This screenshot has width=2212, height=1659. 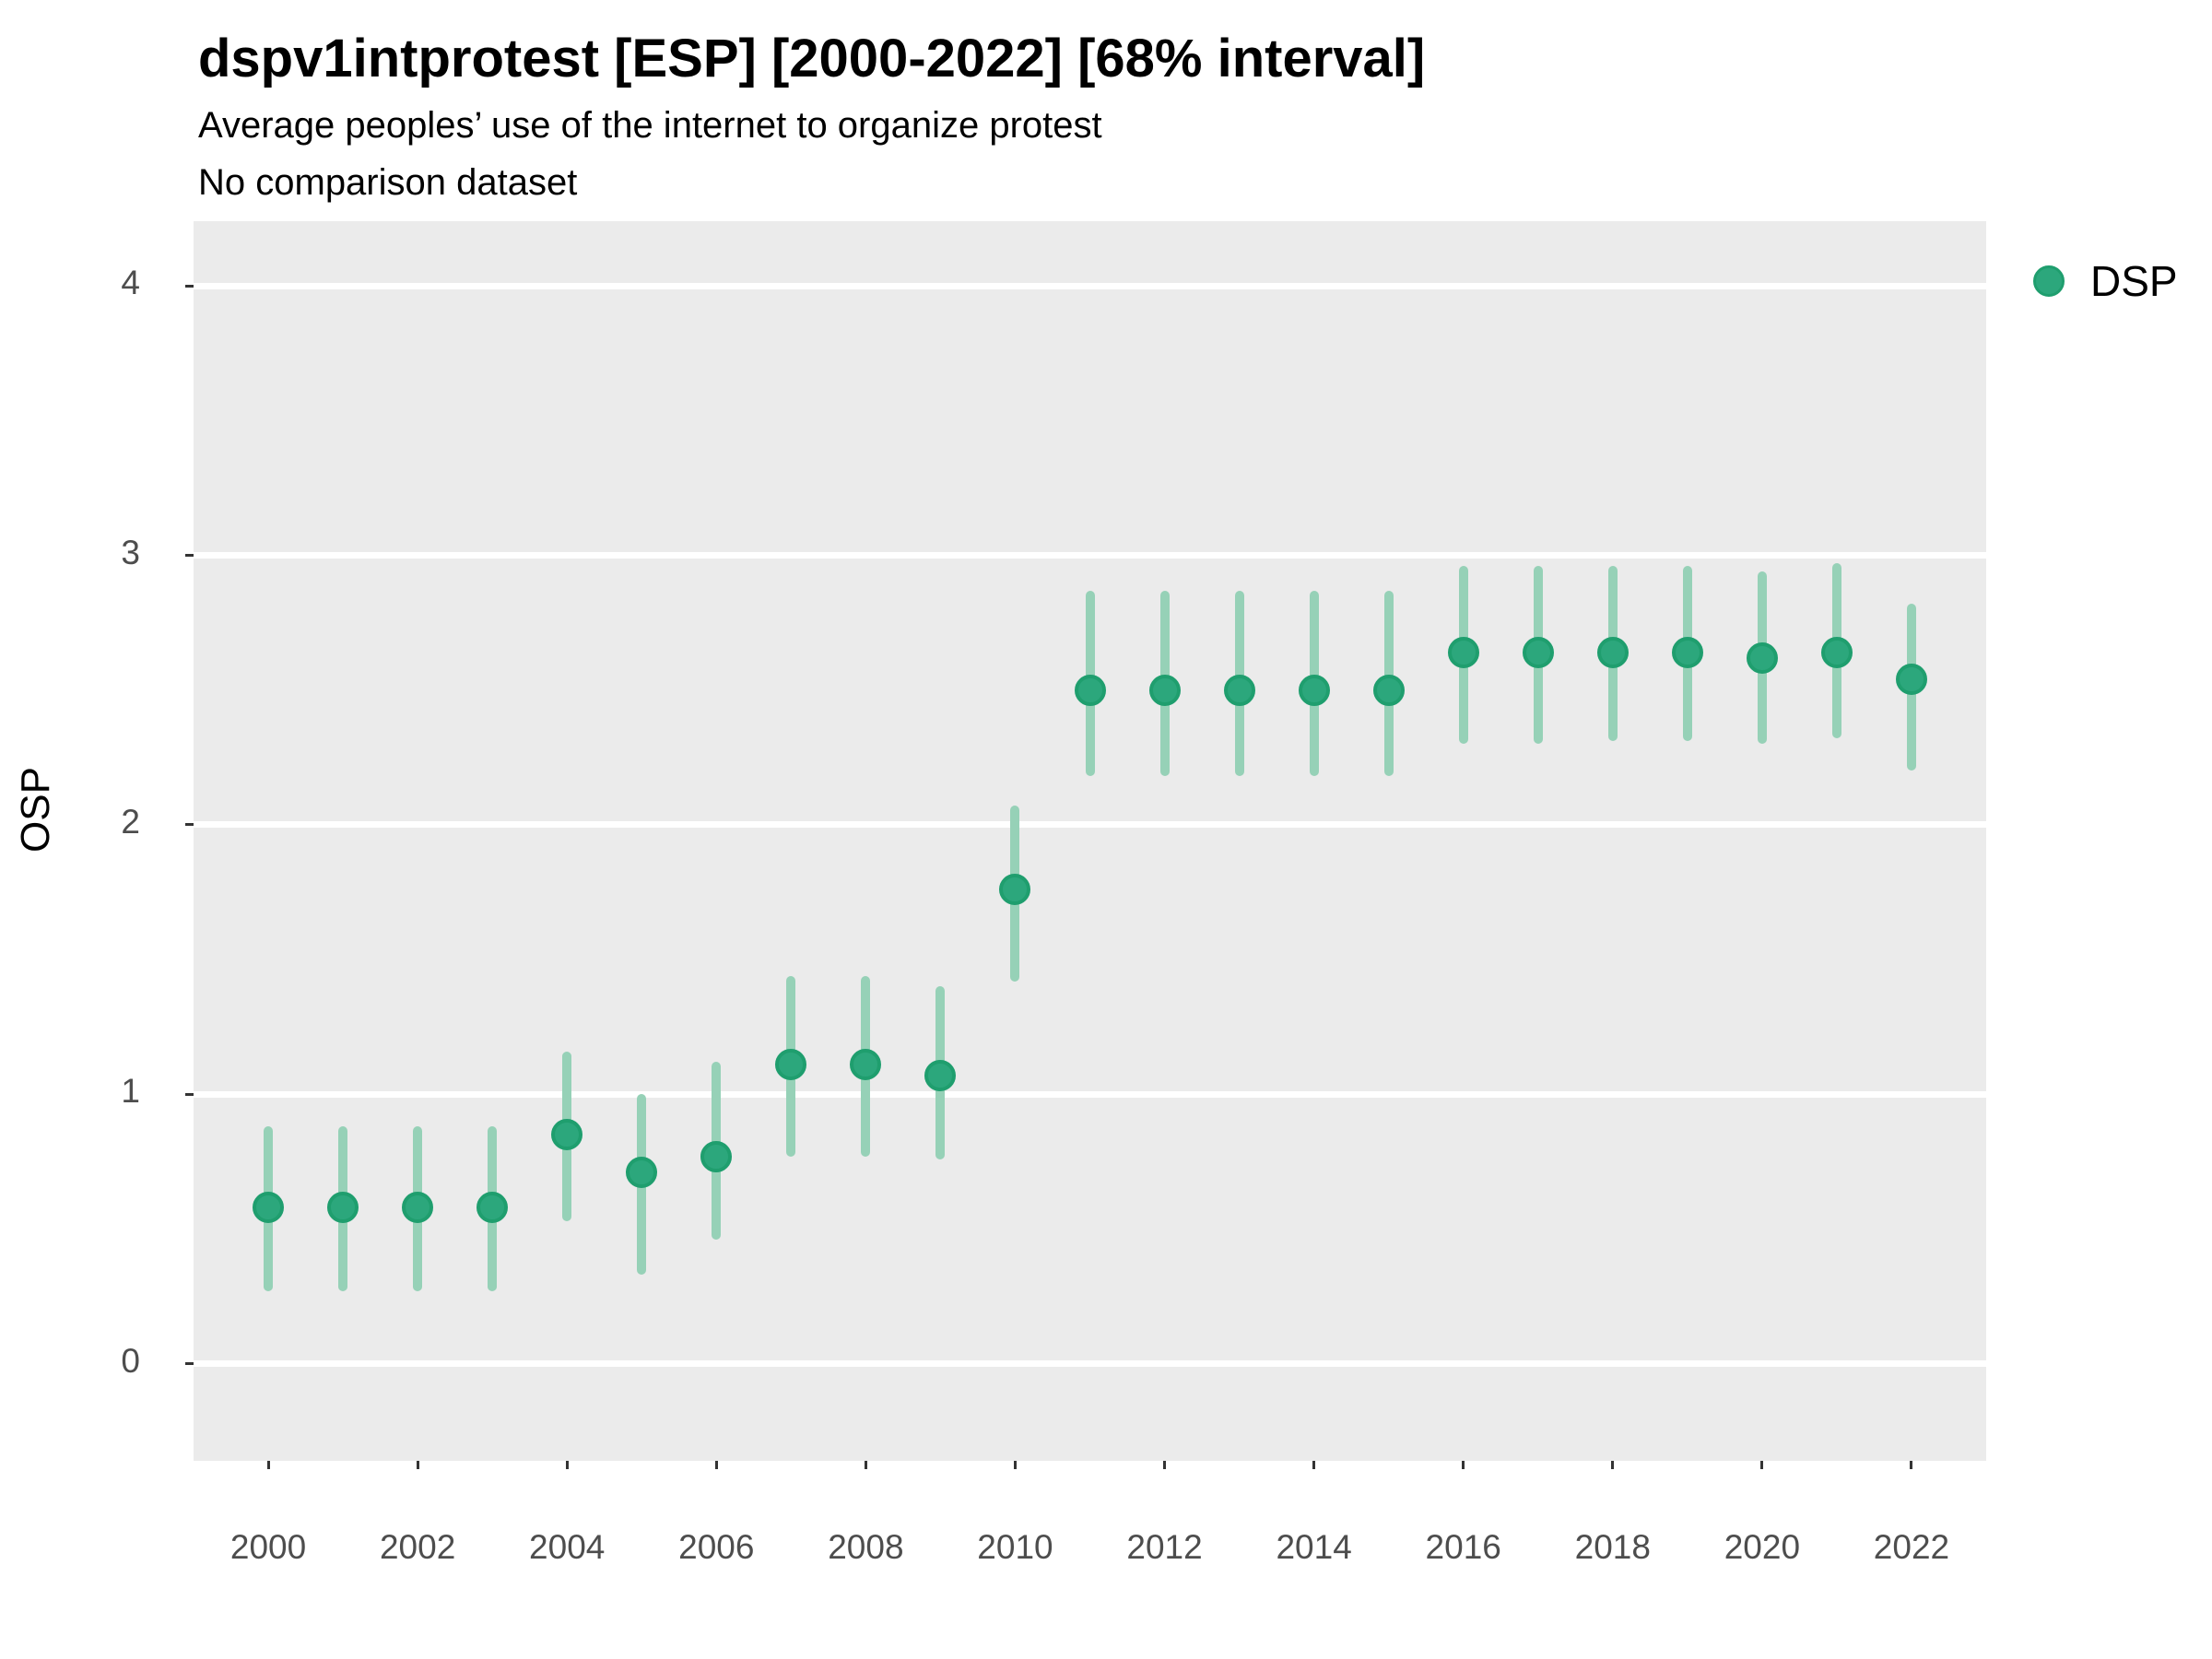 What do you see at coordinates (268, 1547) in the screenshot?
I see `x-tick-label: 2000` at bounding box center [268, 1547].